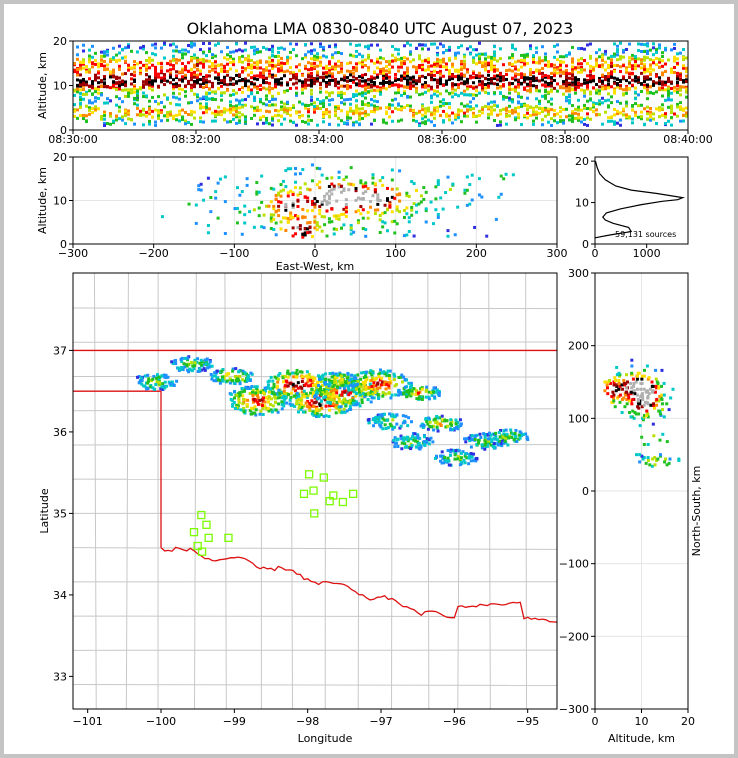 The height and width of the screenshot is (758, 738). What do you see at coordinates (60, 86) in the screenshot?
I see `time-altitude-ytick-label: 10` at bounding box center [60, 86].